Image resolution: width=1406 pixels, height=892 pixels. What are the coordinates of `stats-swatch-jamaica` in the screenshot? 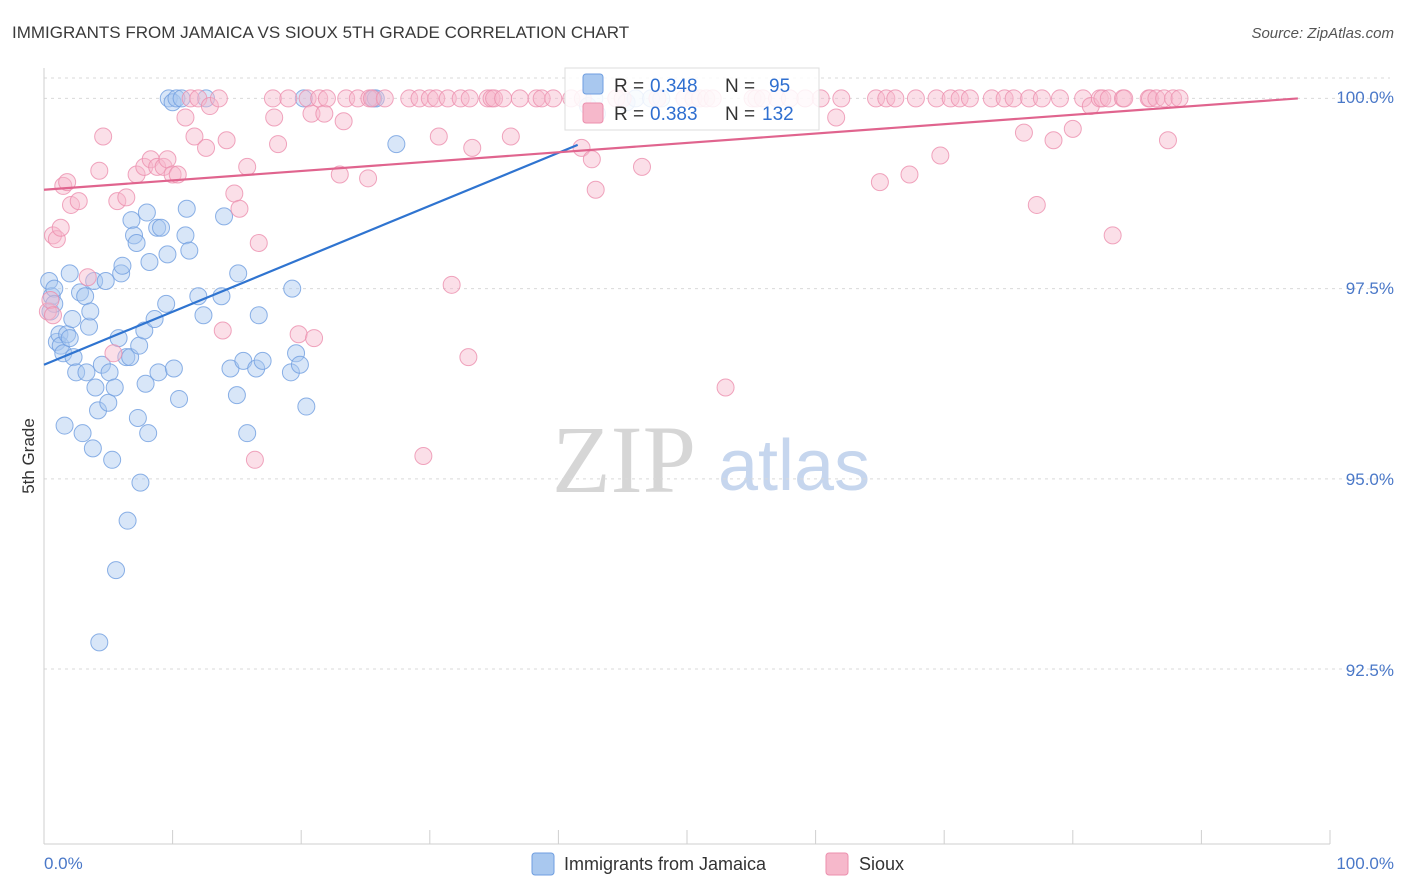 It's located at (593, 84).